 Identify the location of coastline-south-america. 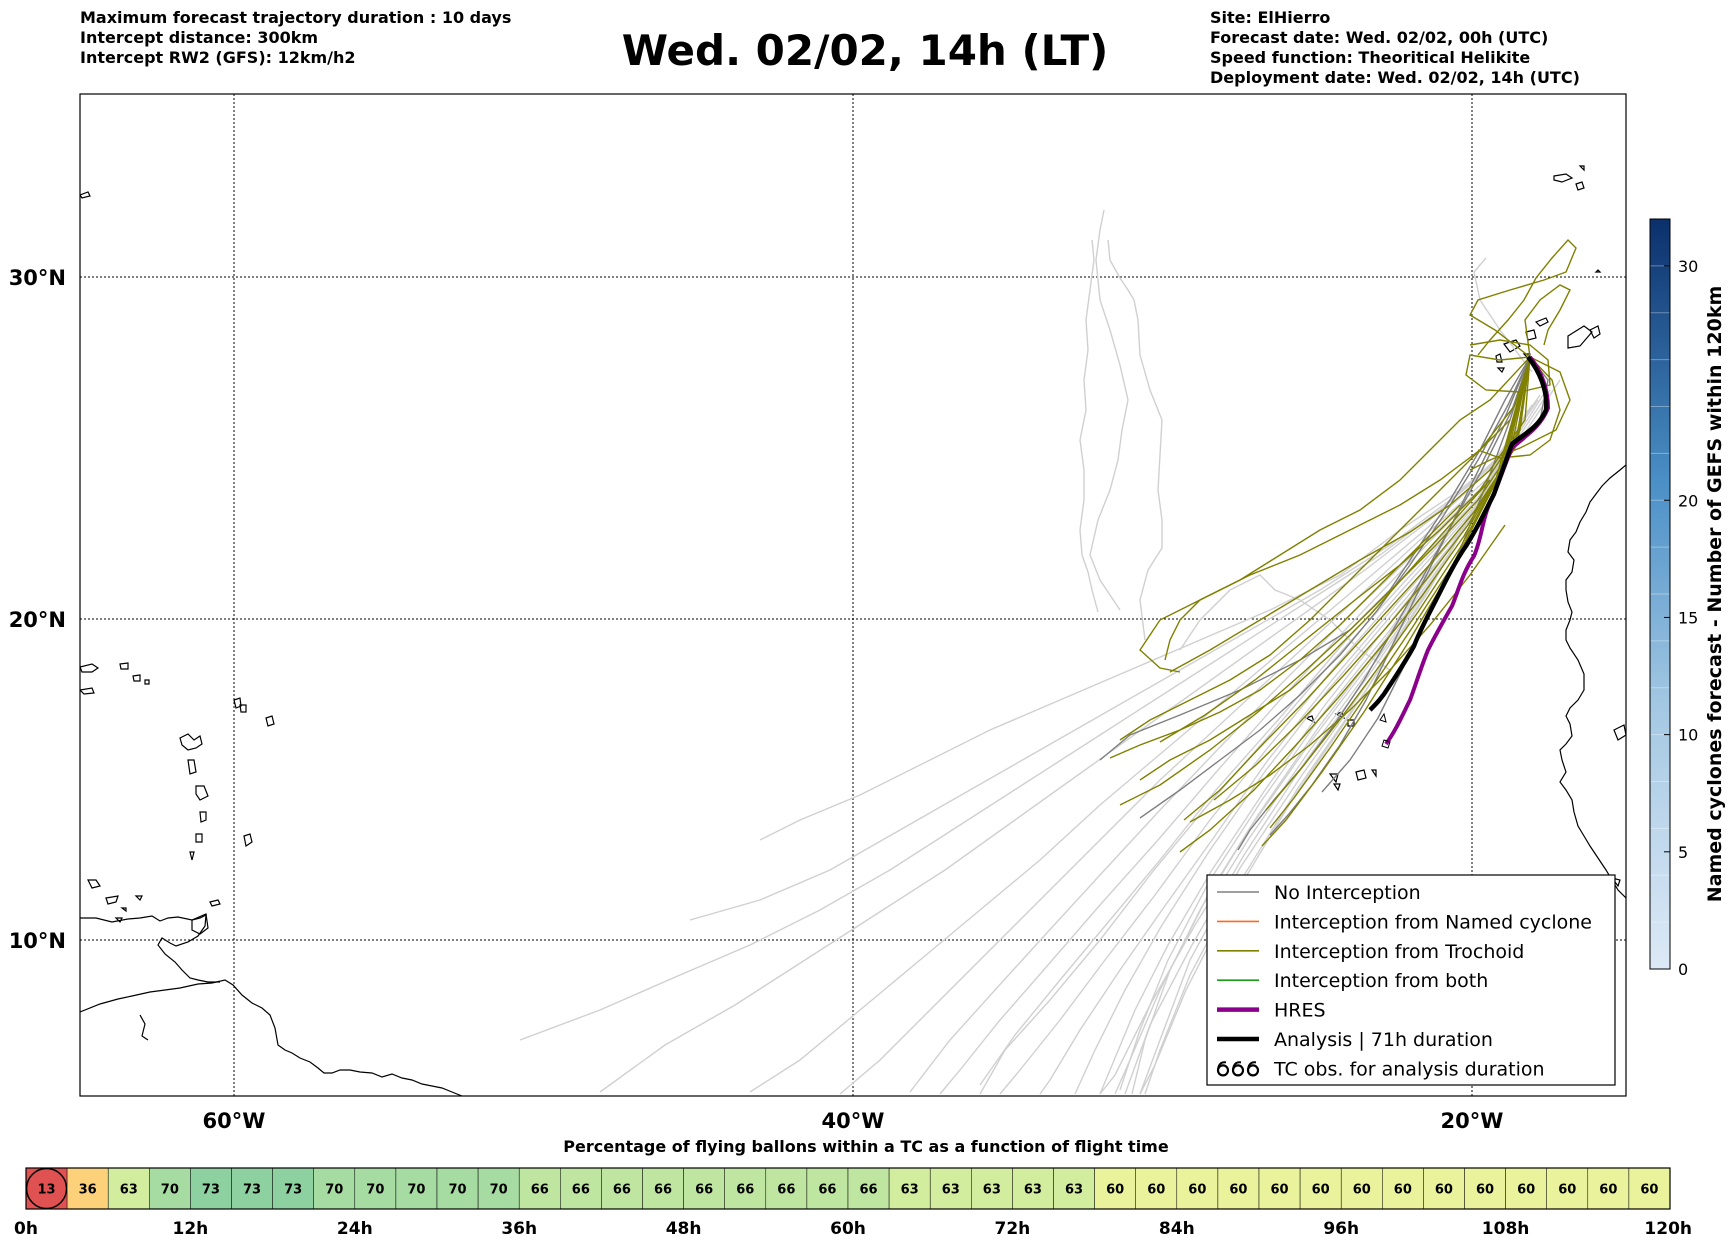
(271, 1037).